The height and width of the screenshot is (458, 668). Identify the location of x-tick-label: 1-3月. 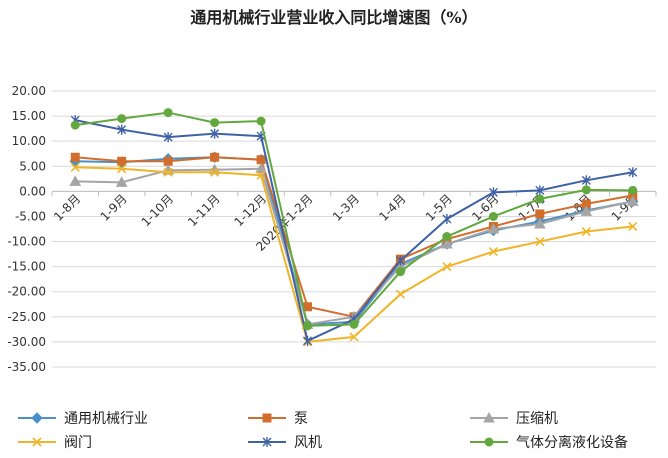
(346, 208).